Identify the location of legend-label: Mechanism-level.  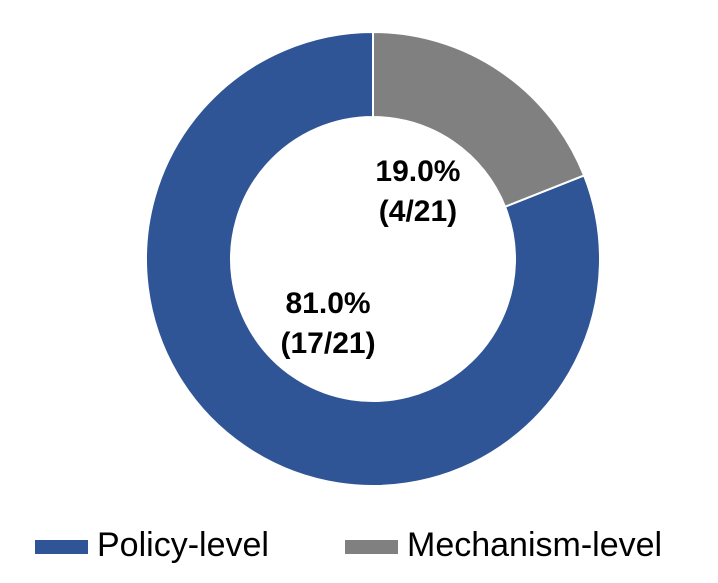
(534, 545).